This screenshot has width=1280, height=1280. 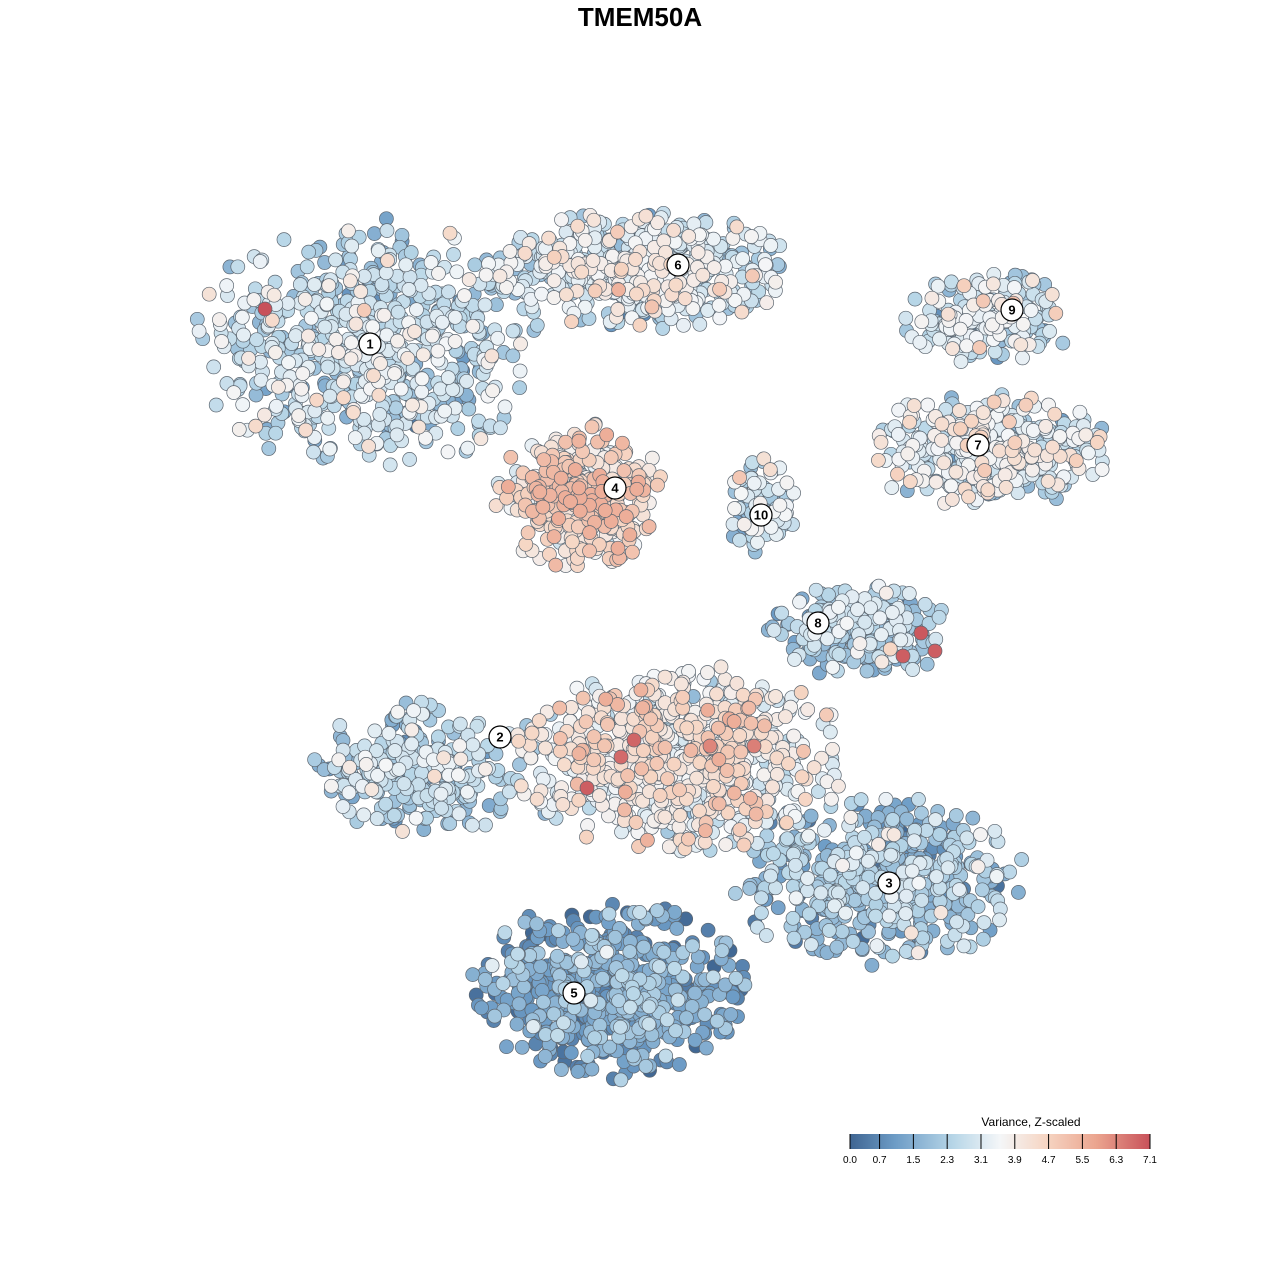 What do you see at coordinates (947, 1160) in the screenshot?
I see `legend-tick-label: 2.3` at bounding box center [947, 1160].